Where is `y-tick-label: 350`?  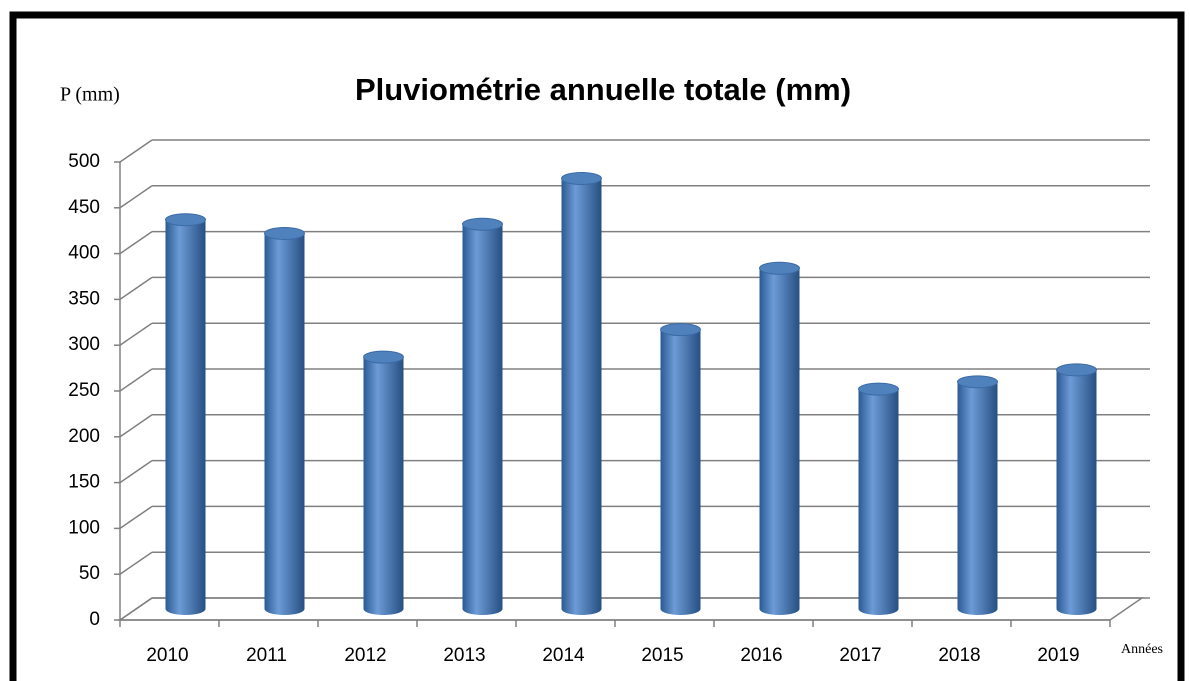 y-tick-label: 350 is located at coordinates (84, 298).